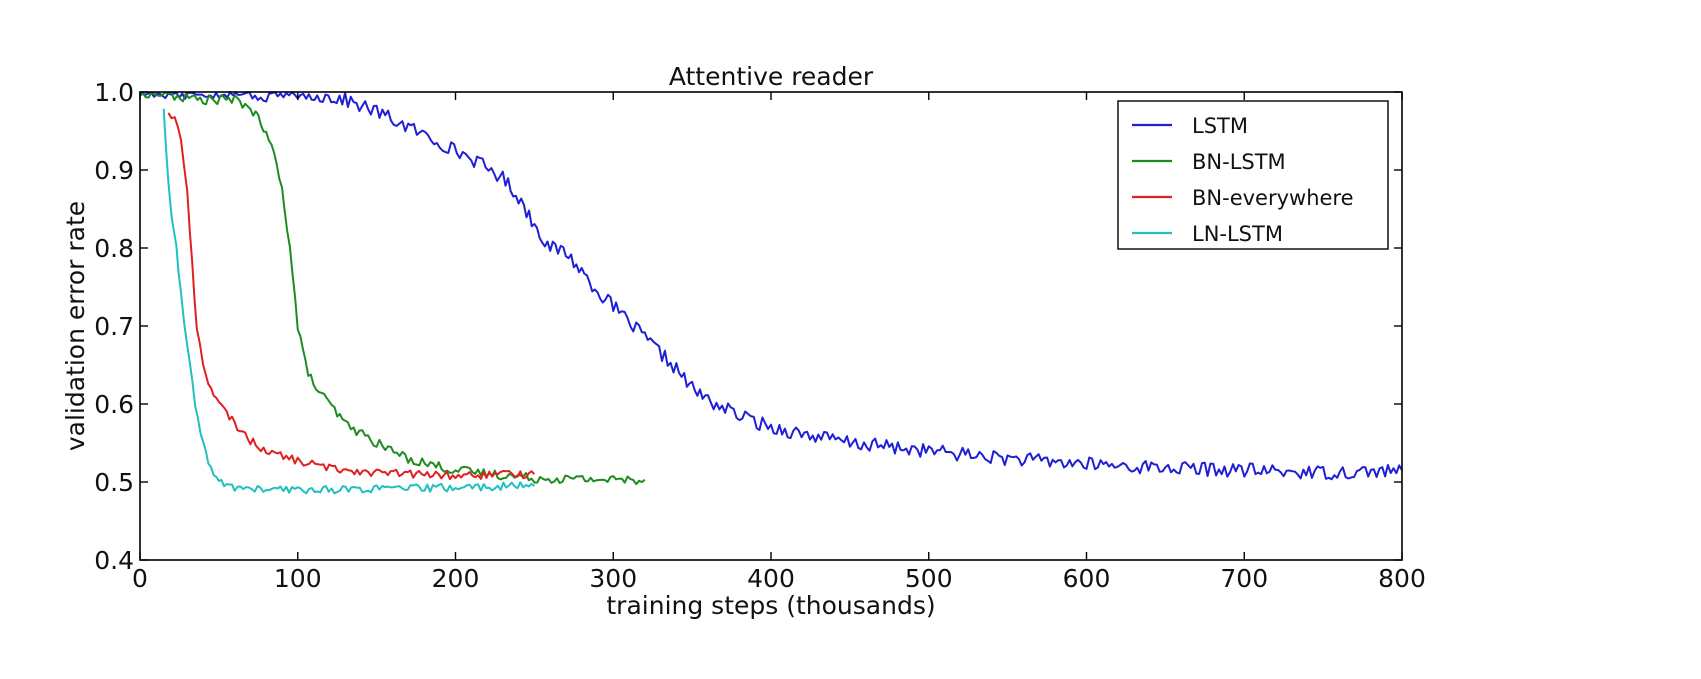  What do you see at coordinates (771, 76) in the screenshot?
I see `chart-title: Attentive reader` at bounding box center [771, 76].